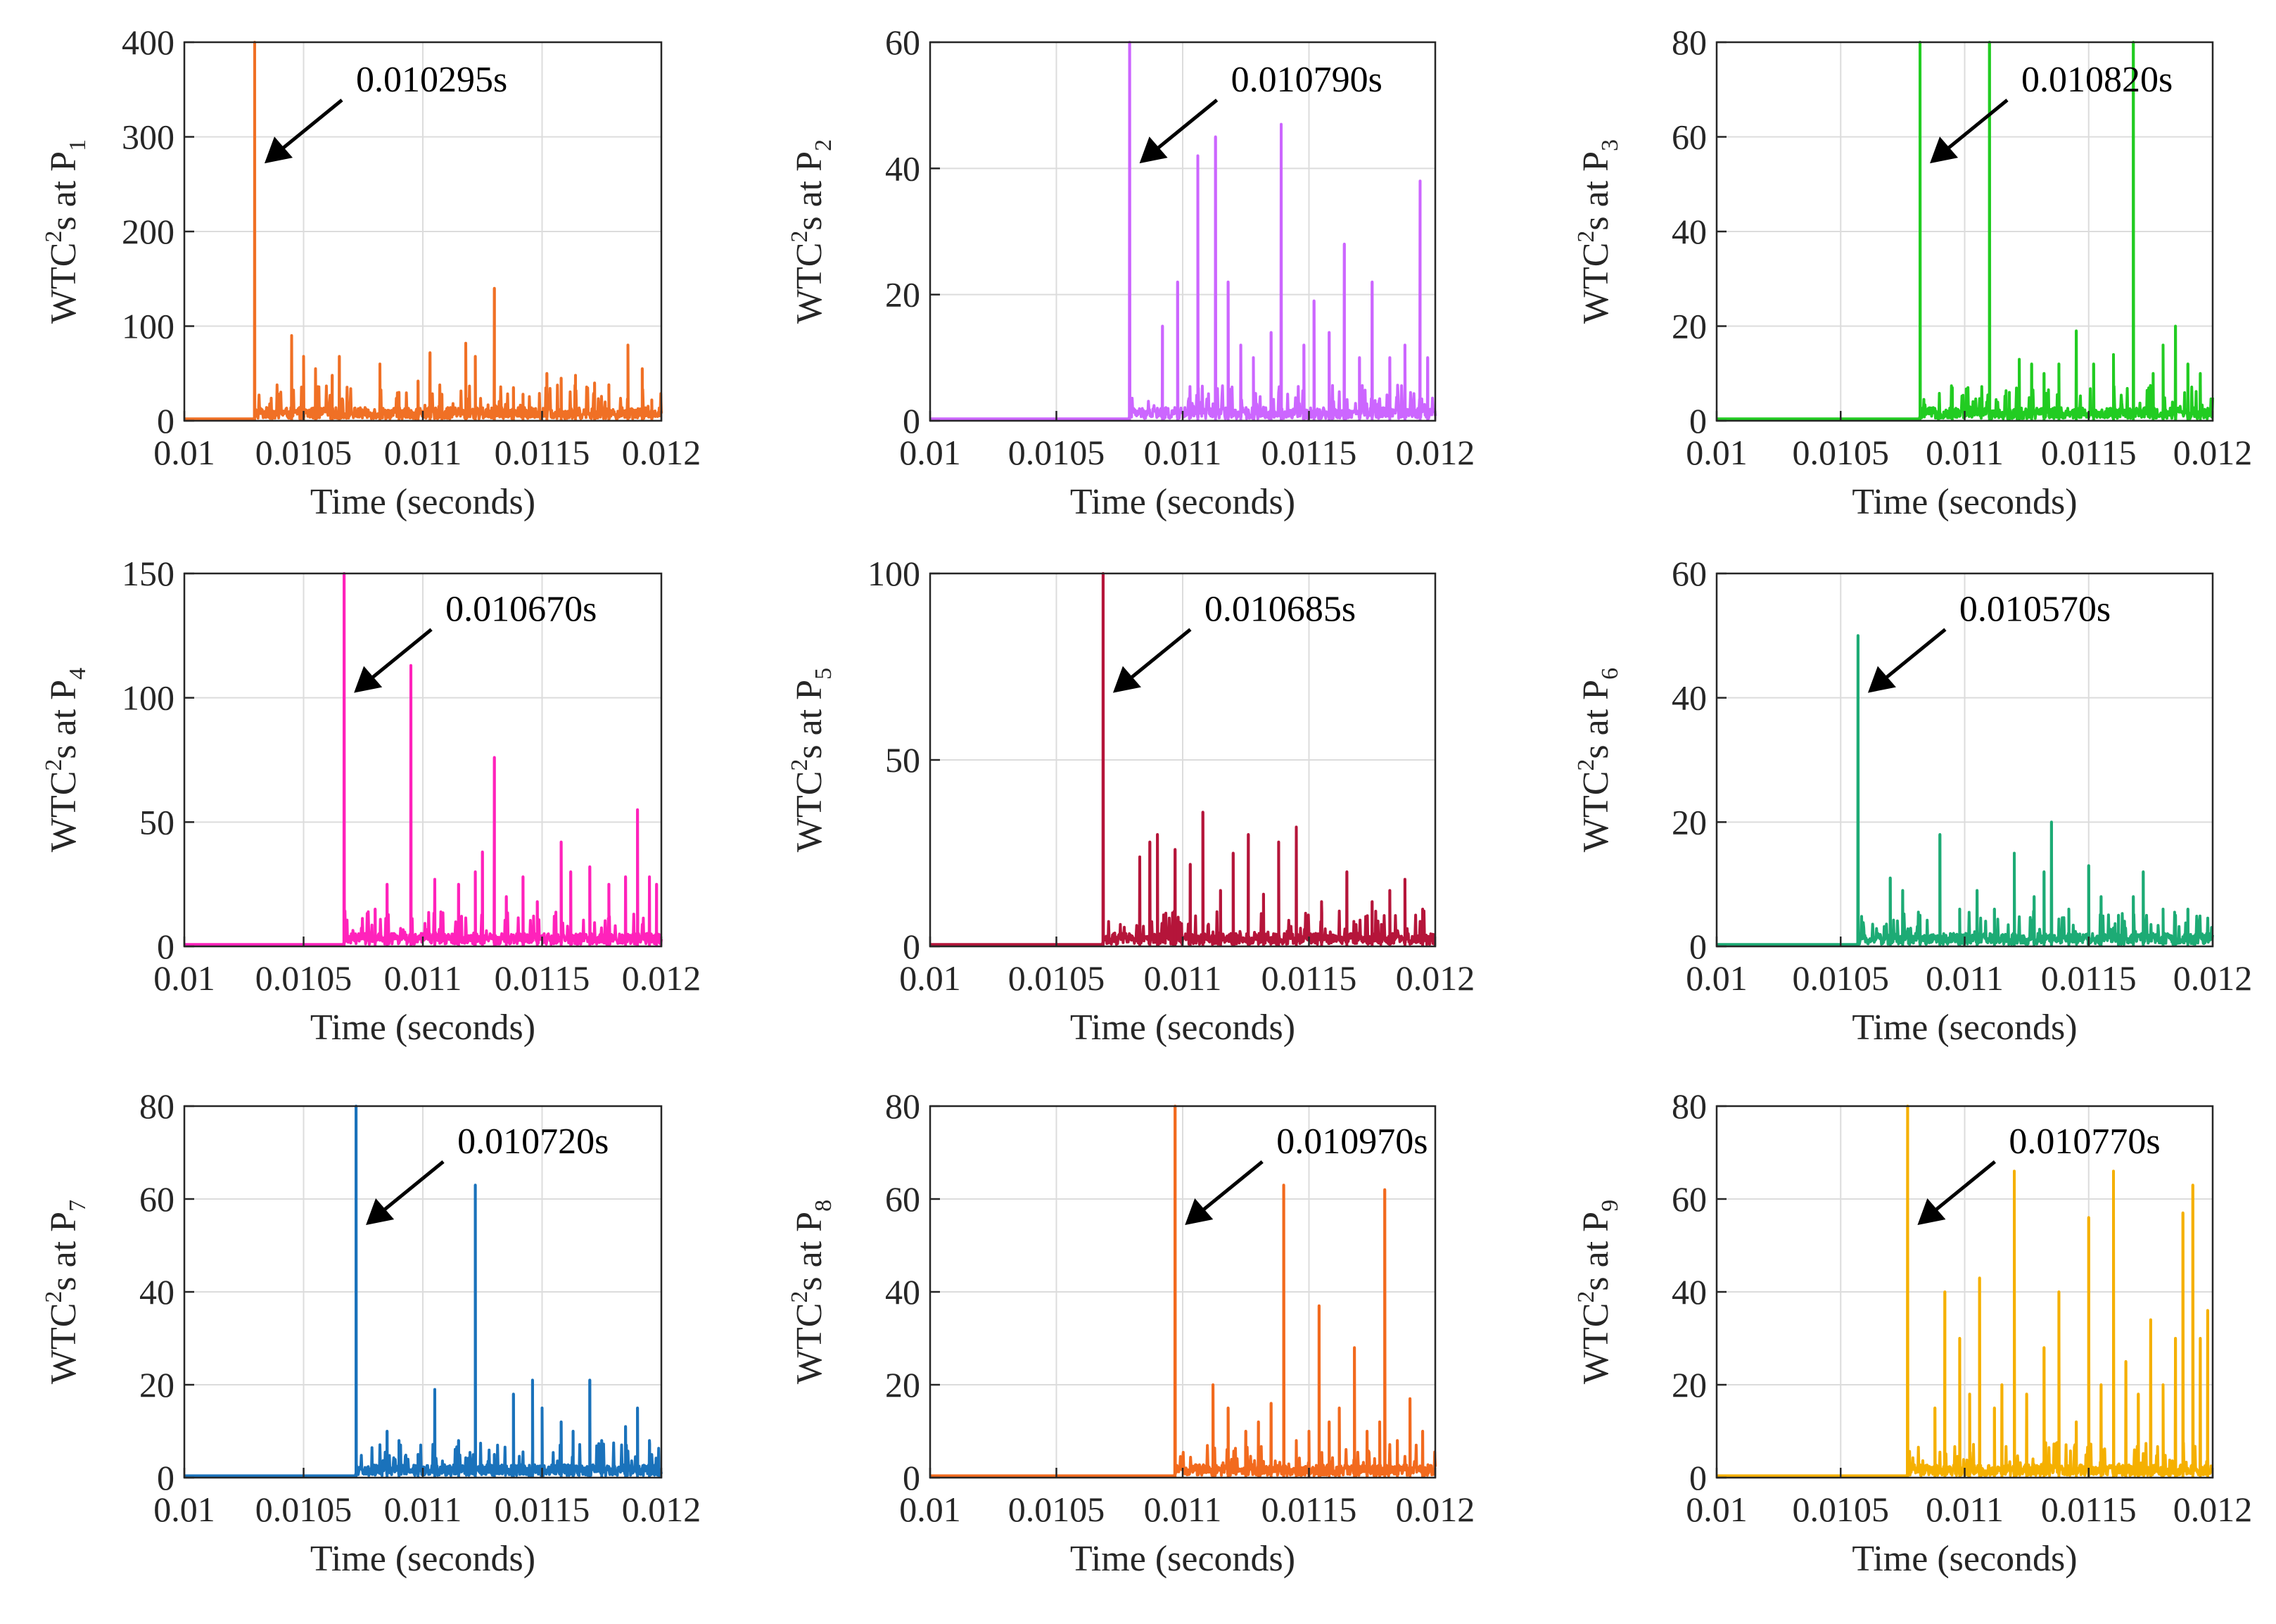 The height and width of the screenshot is (1624, 2276). I want to click on y-axis-label: WTC2s at P3, so click(1598, 231).